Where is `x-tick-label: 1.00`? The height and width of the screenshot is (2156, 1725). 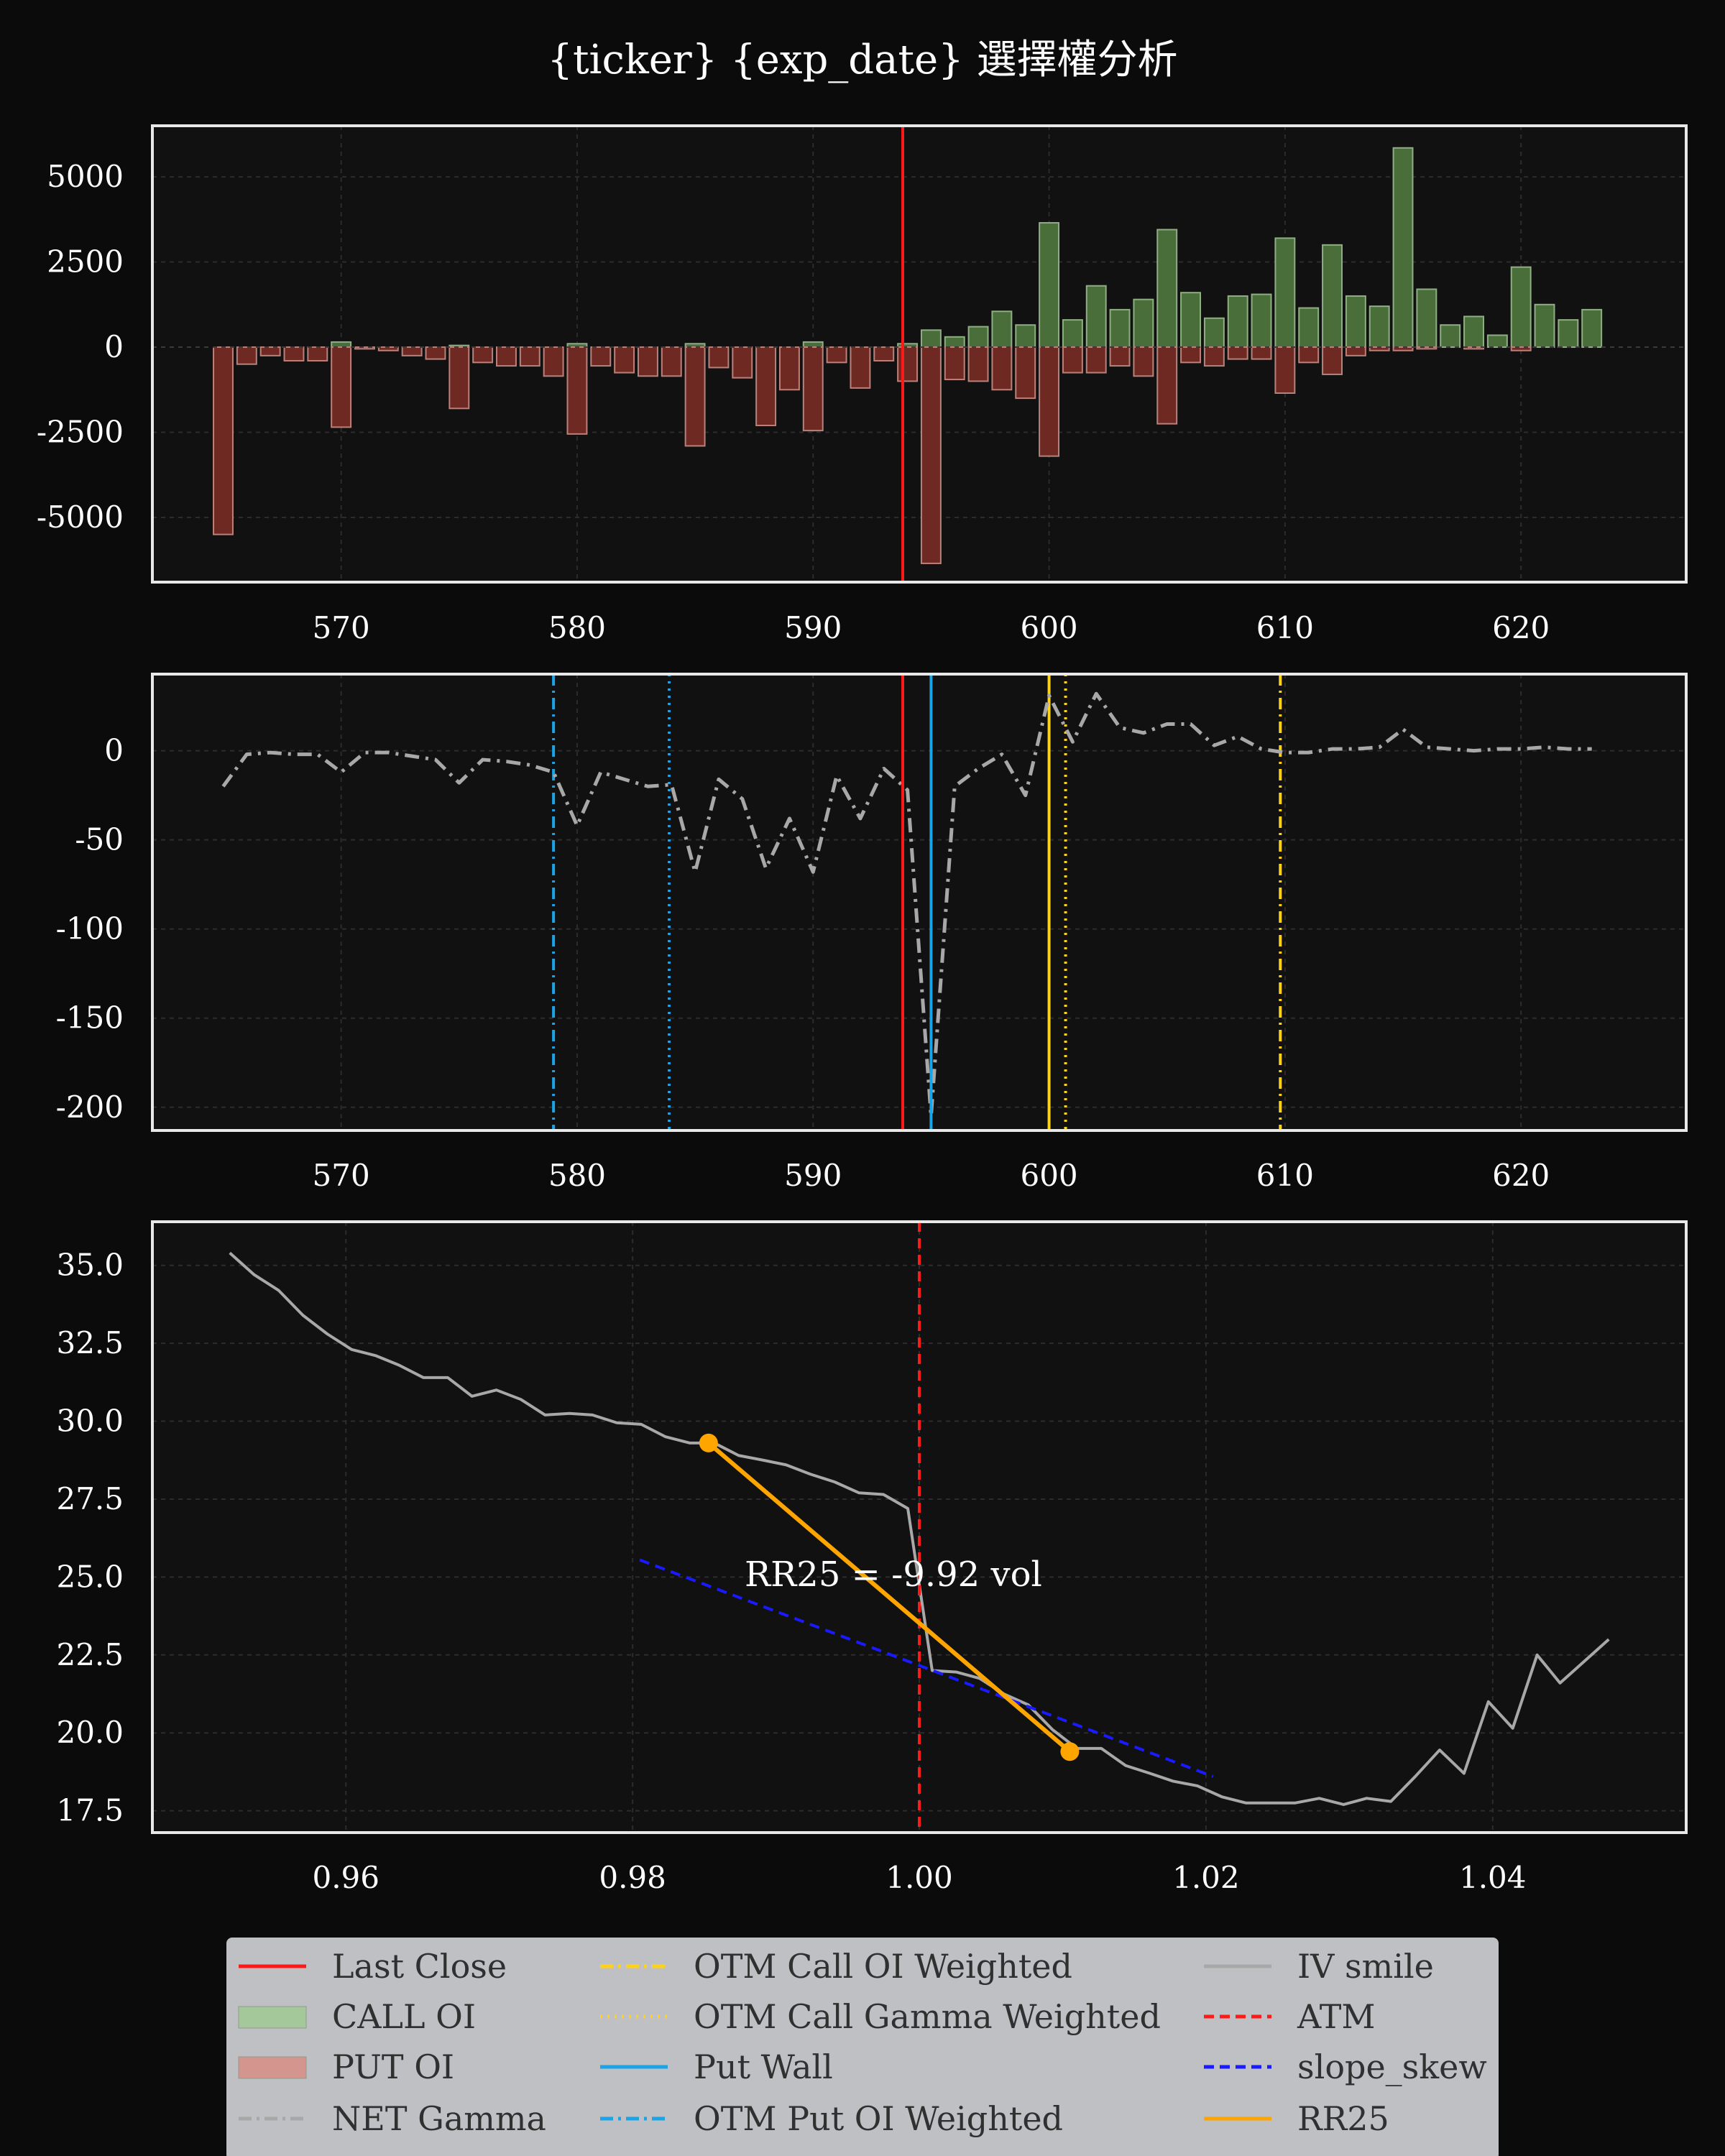
x-tick-label: 1.00 is located at coordinates (919, 1878).